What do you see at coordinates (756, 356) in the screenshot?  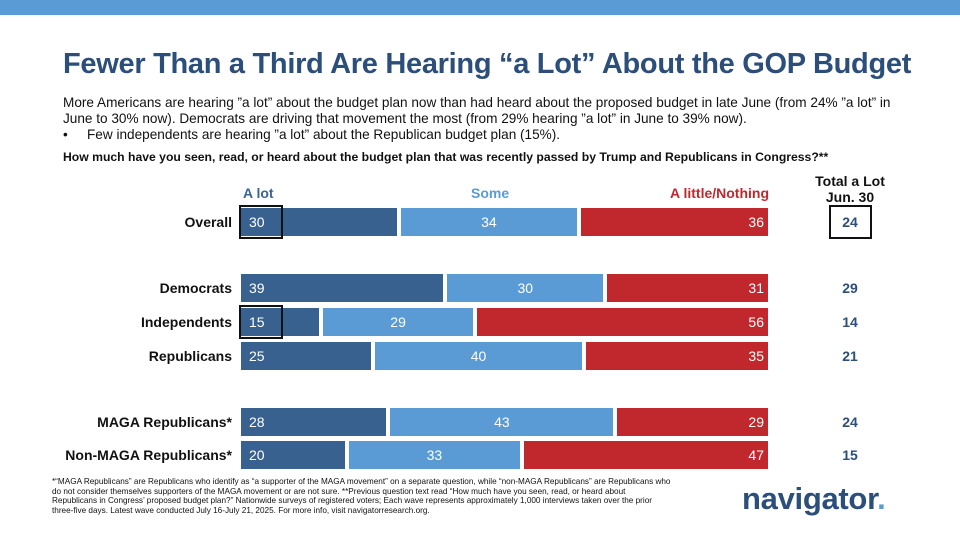 I see `bar-value-label: 35` at bounding box center [756, 356].